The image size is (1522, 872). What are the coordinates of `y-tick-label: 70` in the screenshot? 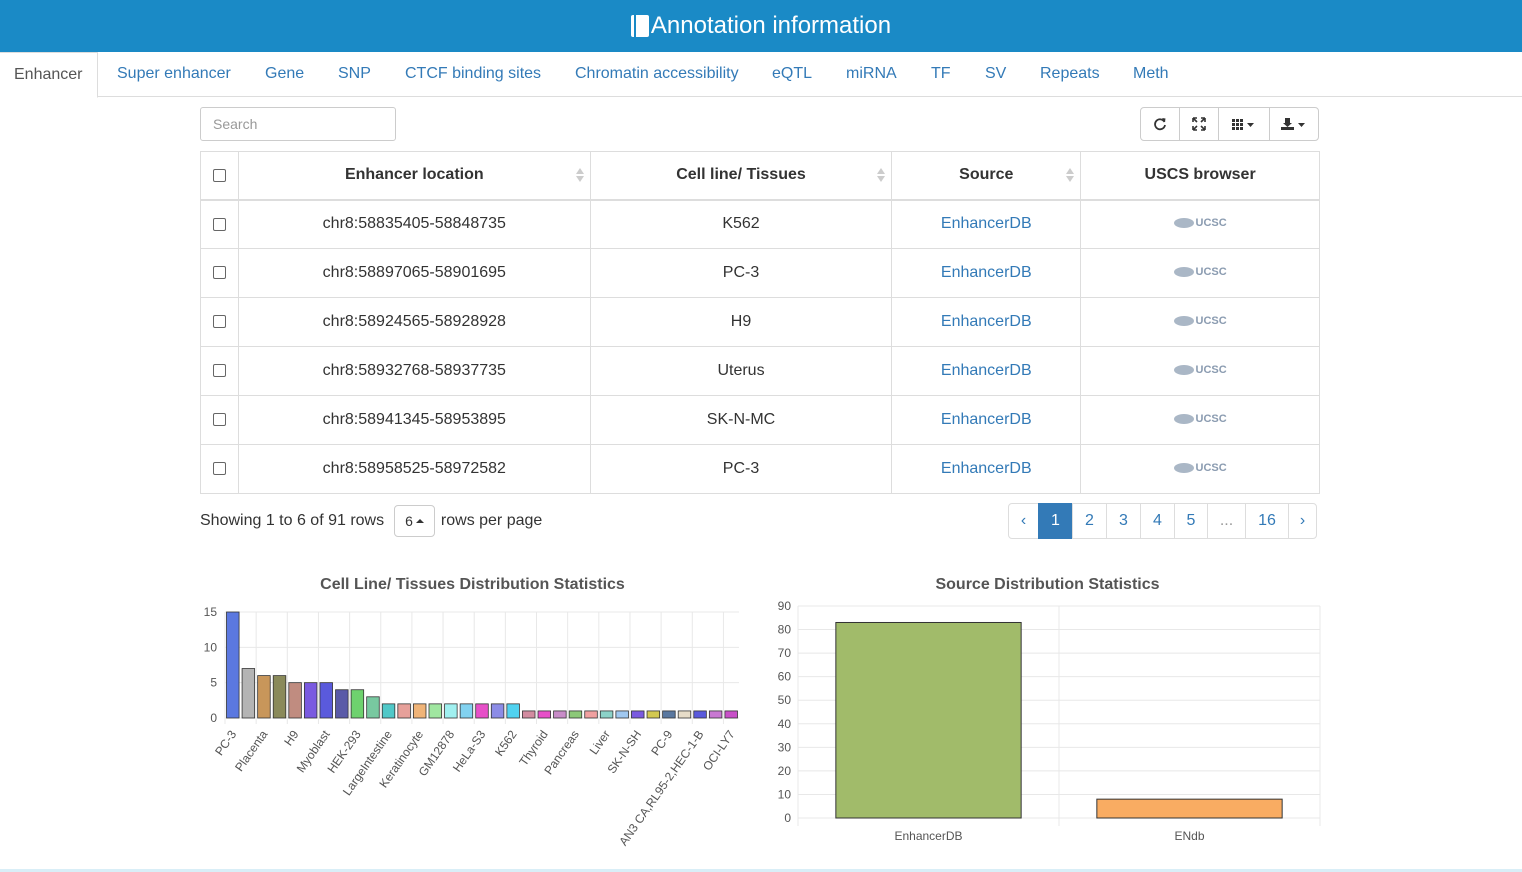 It's located at (785, 653).